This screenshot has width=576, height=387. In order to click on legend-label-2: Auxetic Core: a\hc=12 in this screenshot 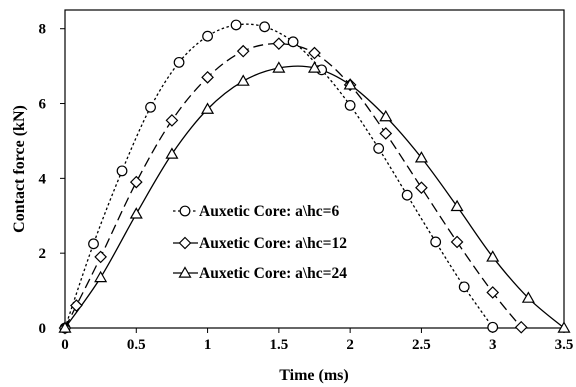, I will do `click(273, 243)`.